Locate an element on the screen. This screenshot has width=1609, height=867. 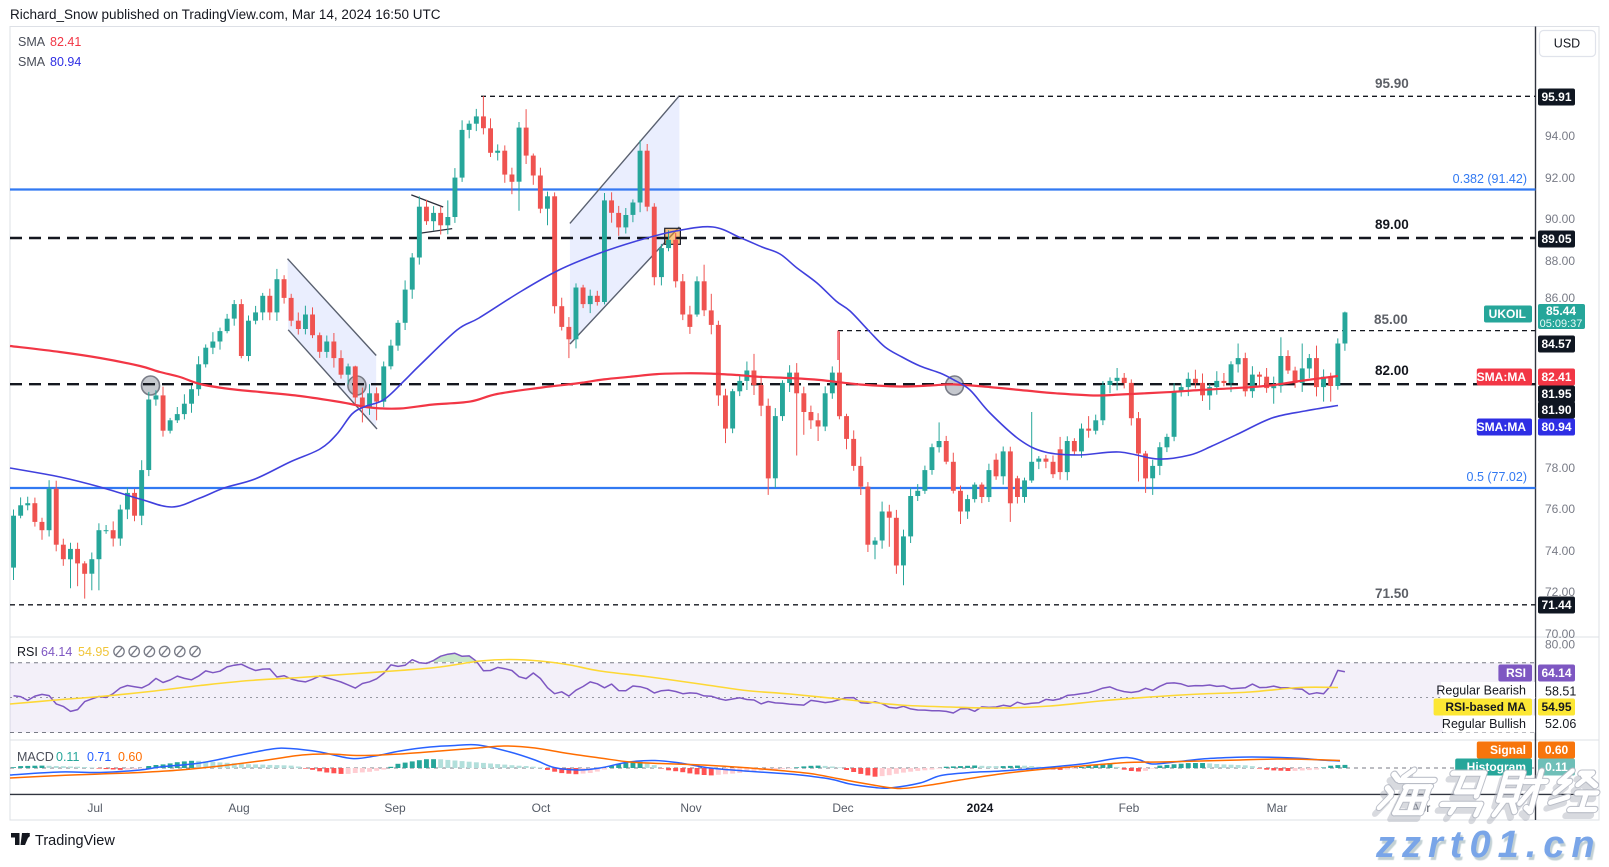
svg-text: RSI-based MA is located at coordinates (1485, 707).